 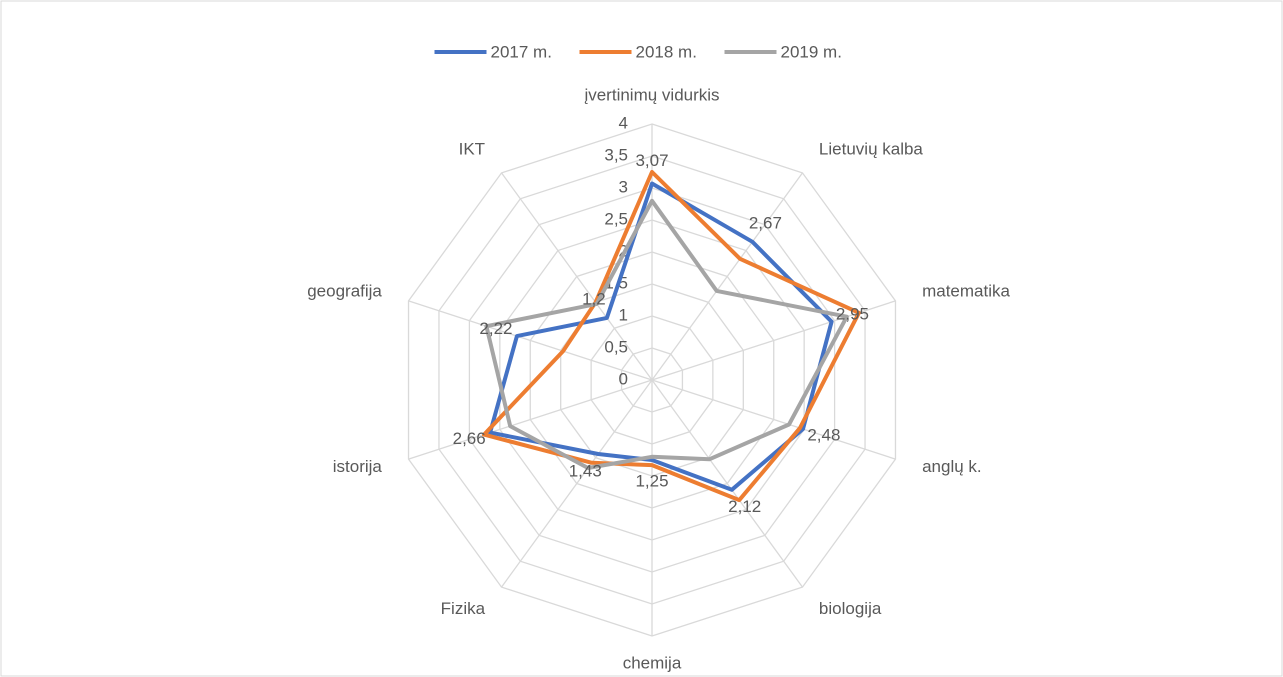 I want to click on category-label: chemija, so click(x=652, y=662).